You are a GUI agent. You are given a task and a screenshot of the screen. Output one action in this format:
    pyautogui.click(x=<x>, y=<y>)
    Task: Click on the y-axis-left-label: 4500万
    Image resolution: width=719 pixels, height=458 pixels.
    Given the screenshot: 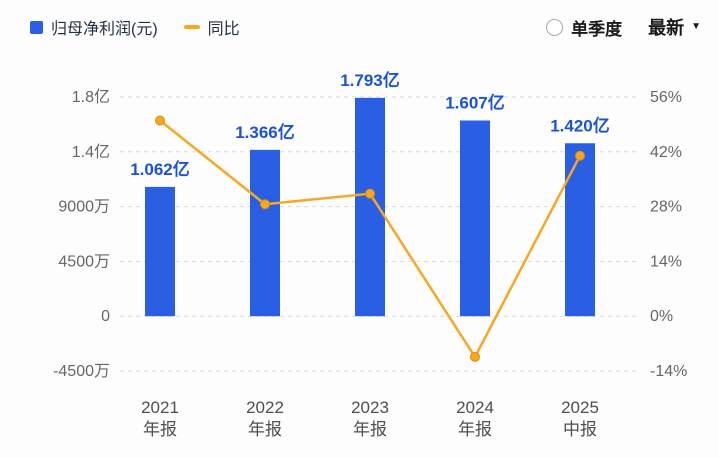 What is the action you would take?
    pyautogui.click(x=84, y=261)
    